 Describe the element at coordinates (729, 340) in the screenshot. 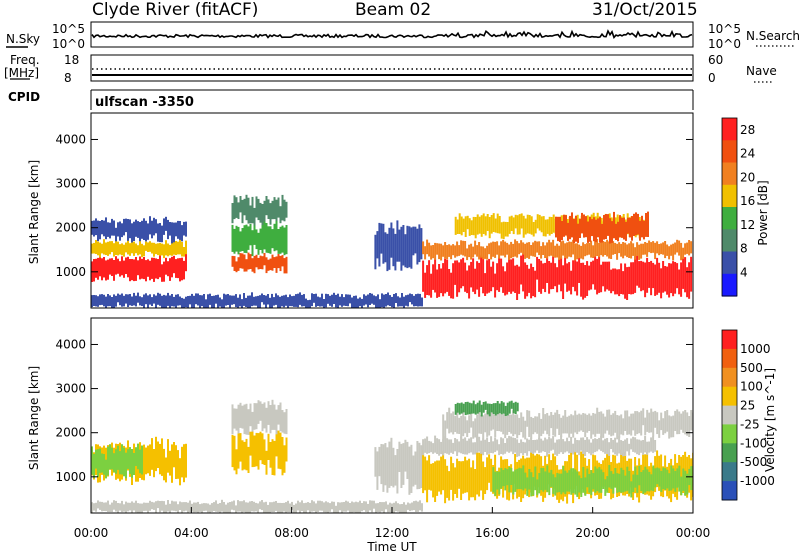

I see `velocity-colorbar-segment` at that location.